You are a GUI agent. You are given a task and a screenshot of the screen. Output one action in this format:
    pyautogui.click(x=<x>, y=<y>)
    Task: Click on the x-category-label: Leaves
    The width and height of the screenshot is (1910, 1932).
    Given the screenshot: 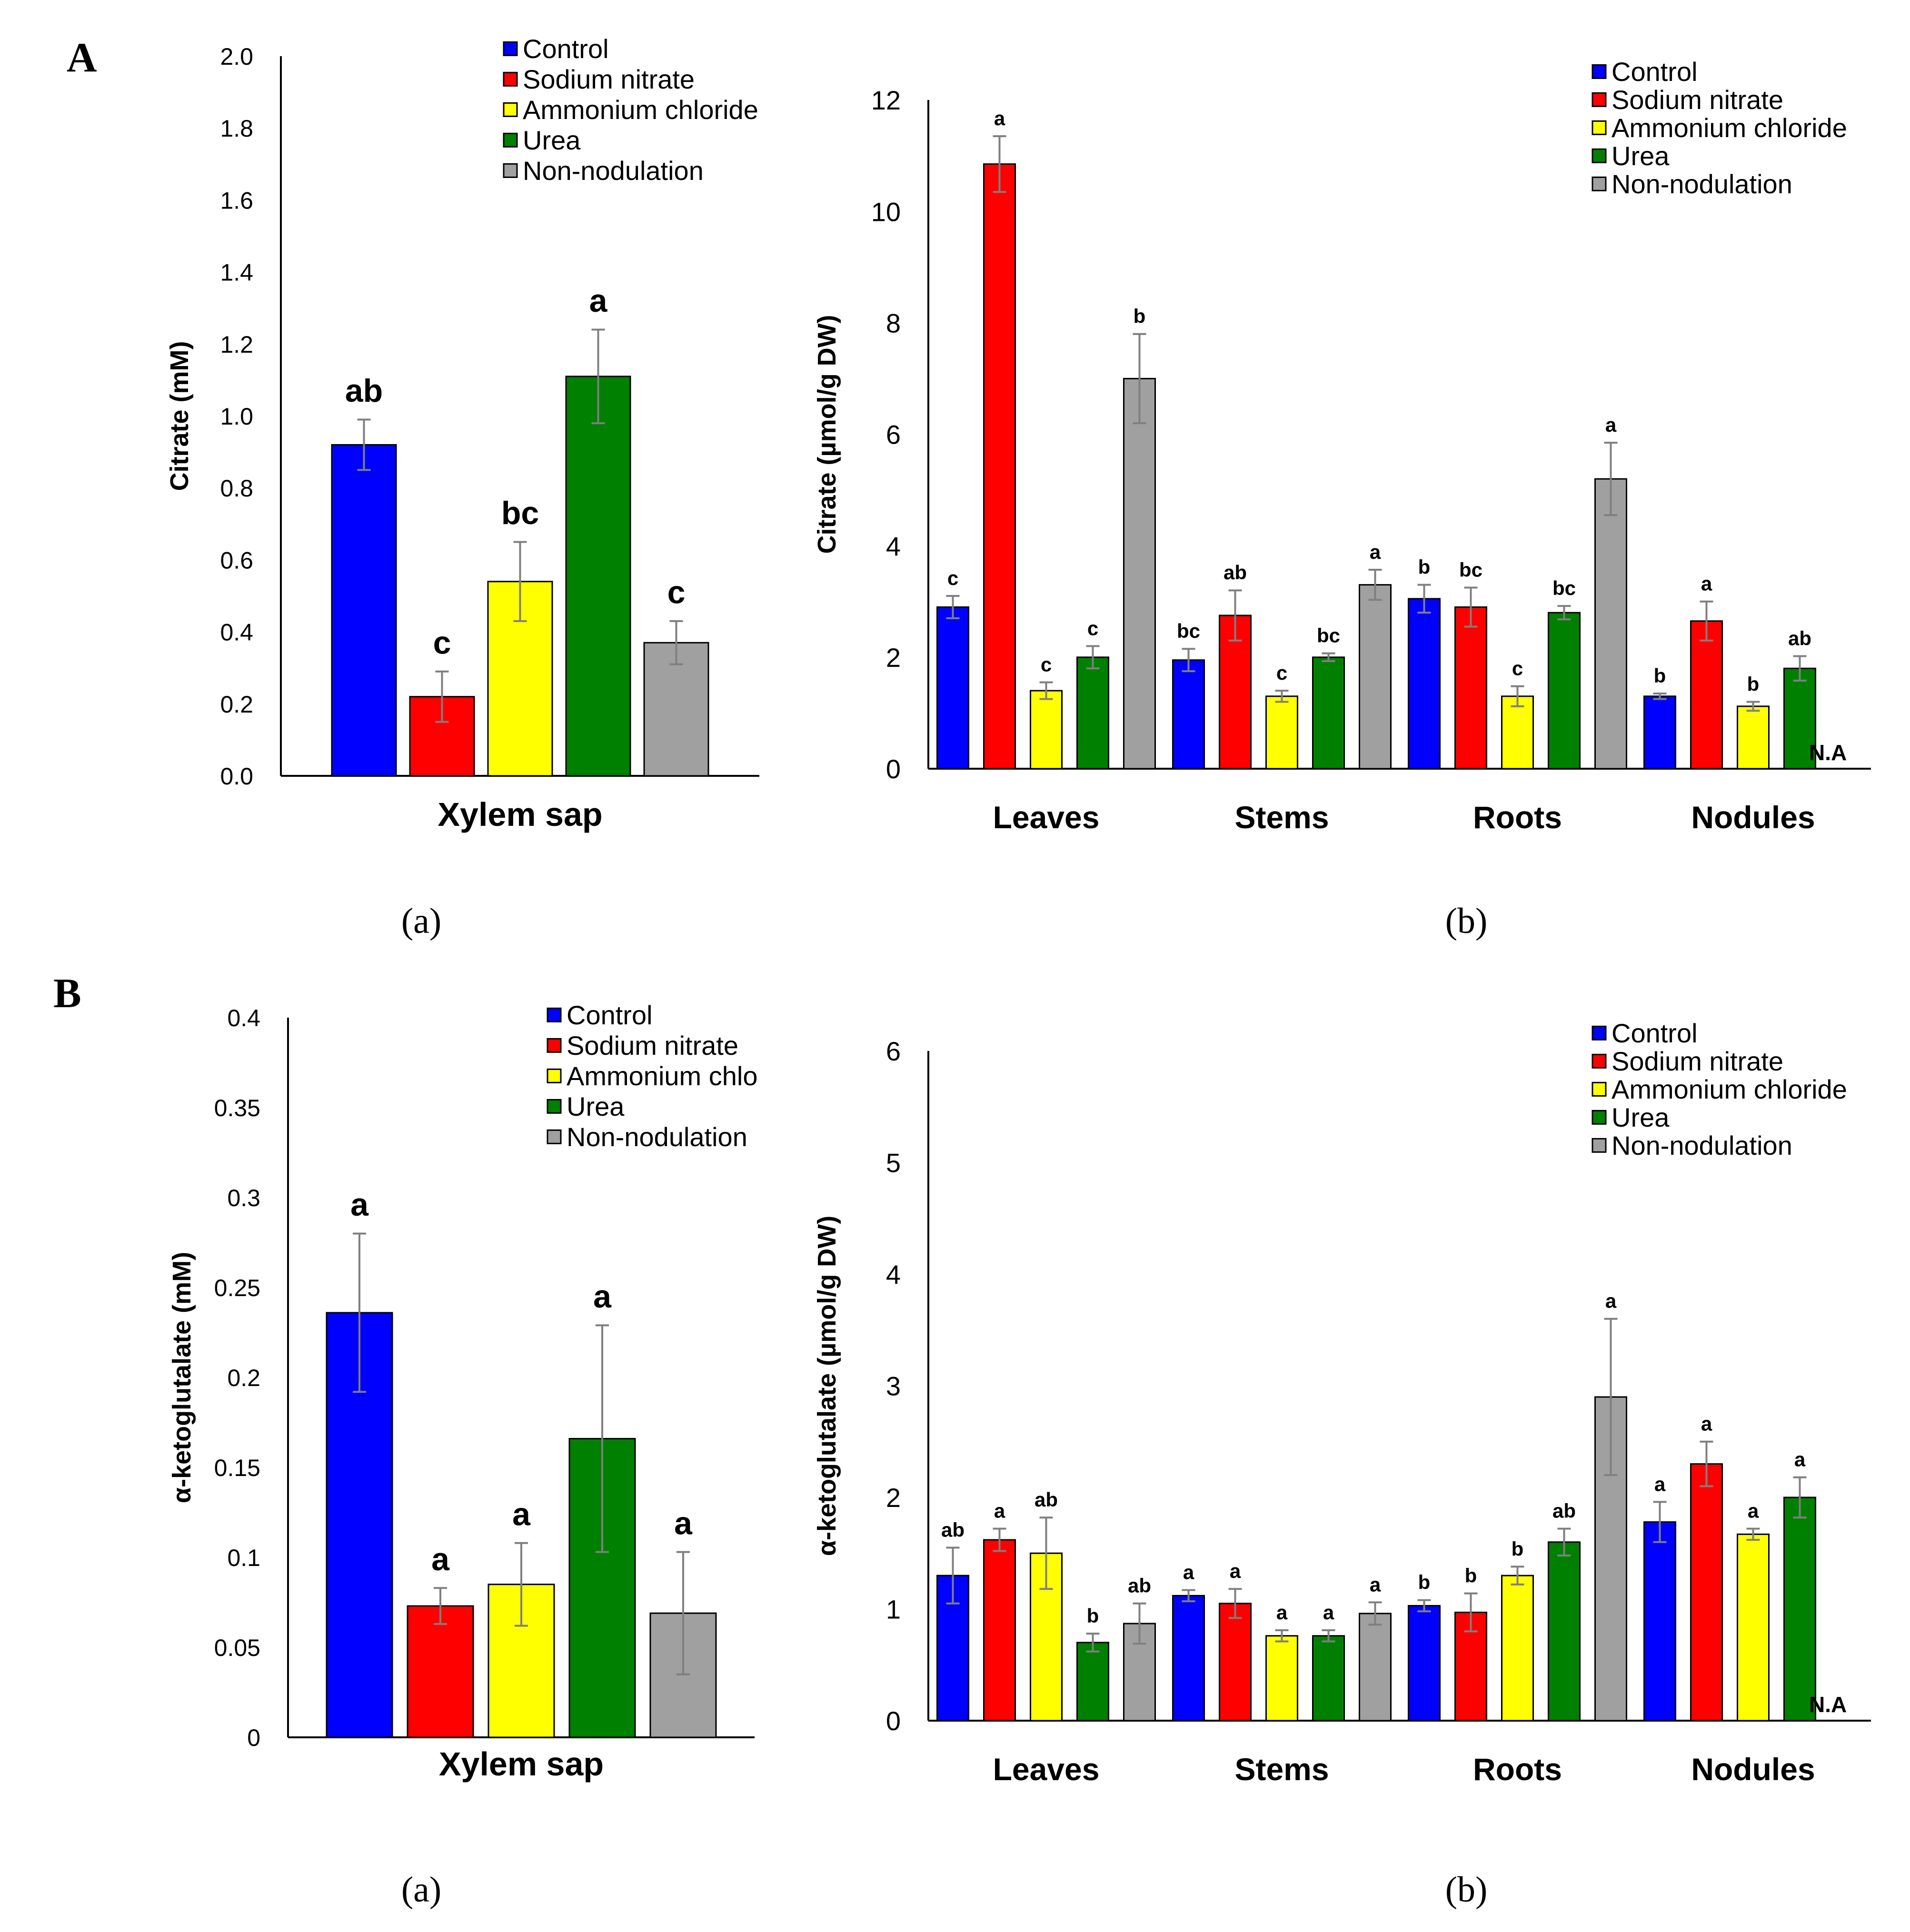 What is the action you would take?
    pyautogui.click(x=1046, y=818)
    